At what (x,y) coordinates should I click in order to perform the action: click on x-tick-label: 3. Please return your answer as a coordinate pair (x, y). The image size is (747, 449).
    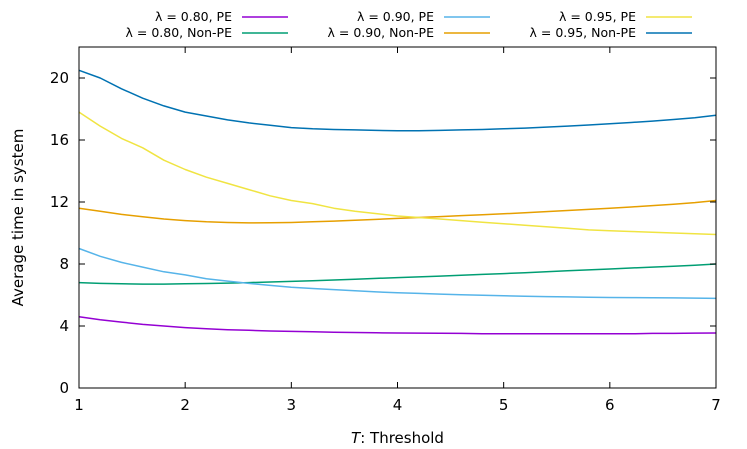
    Looking at the image, I should click on (292, 405).